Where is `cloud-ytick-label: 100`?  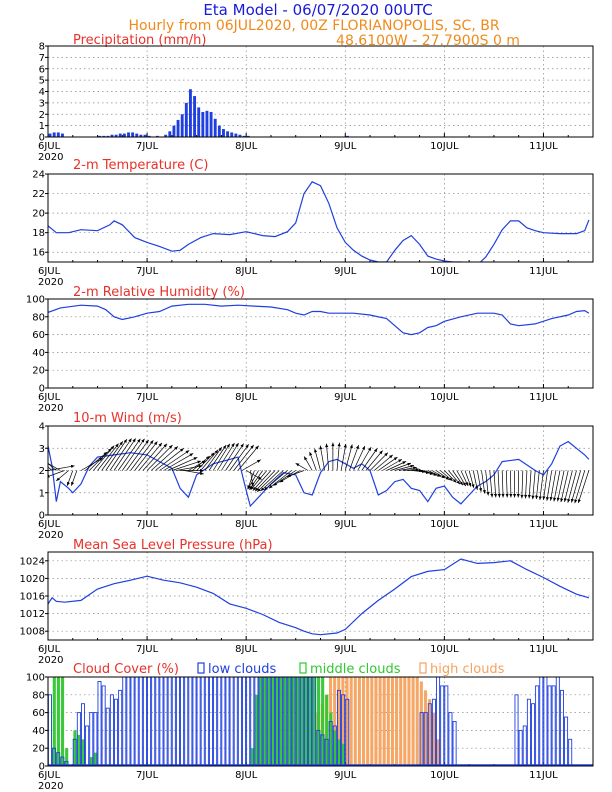 cloud-ytick-label: 100 is located at coordinates (35, 678).